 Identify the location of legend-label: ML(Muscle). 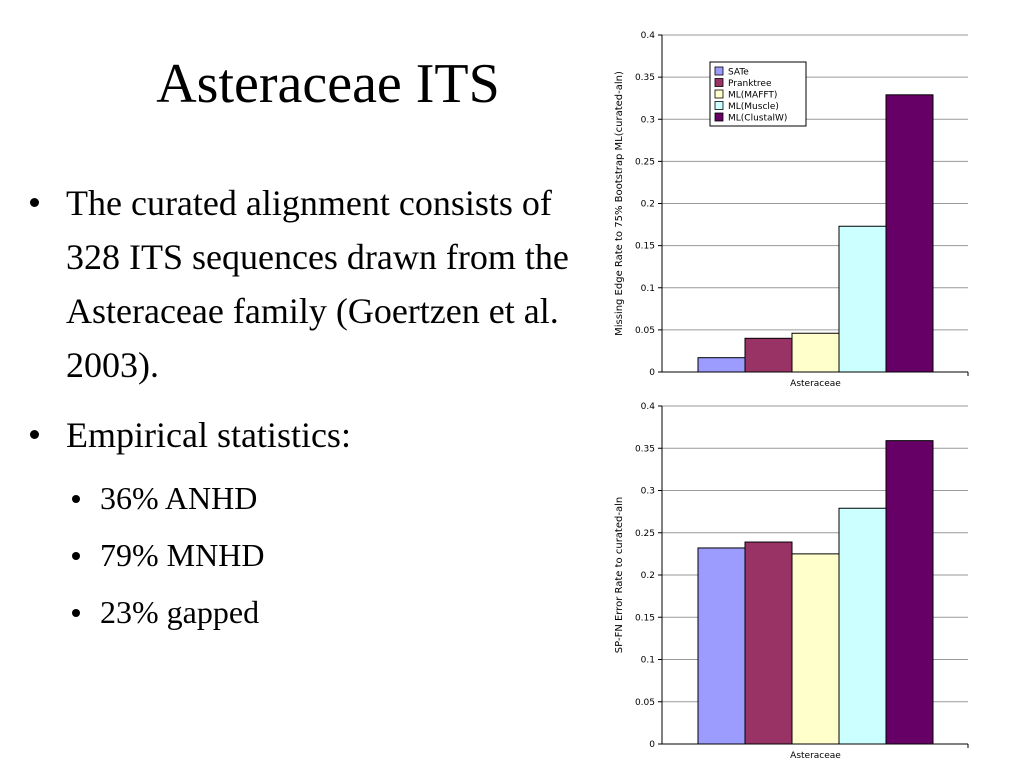
(753, 107).